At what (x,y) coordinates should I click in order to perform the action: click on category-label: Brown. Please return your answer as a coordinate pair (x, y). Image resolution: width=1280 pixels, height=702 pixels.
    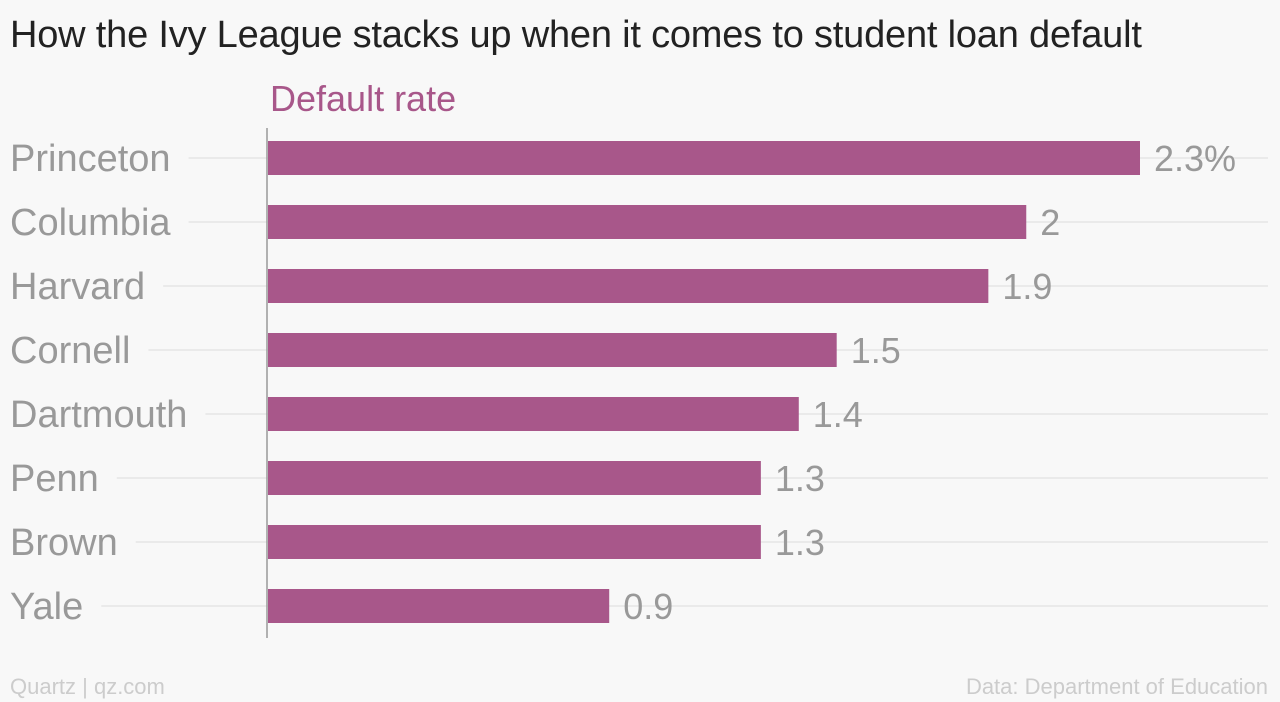
    Looking at the image, I should click on (64, 543).